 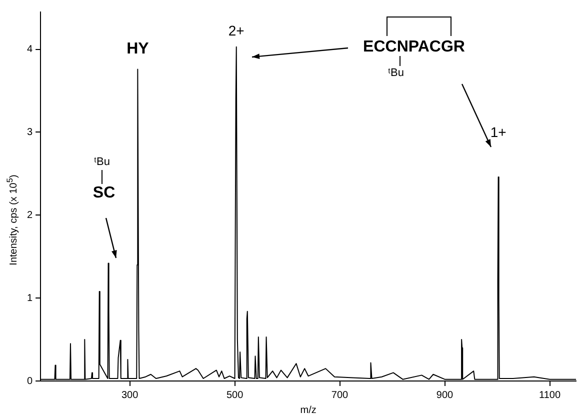 What do you see at coordinates (30, 298) in the screenshot?
I see `y-tick-label: 1` at bounding box center [30, 298].